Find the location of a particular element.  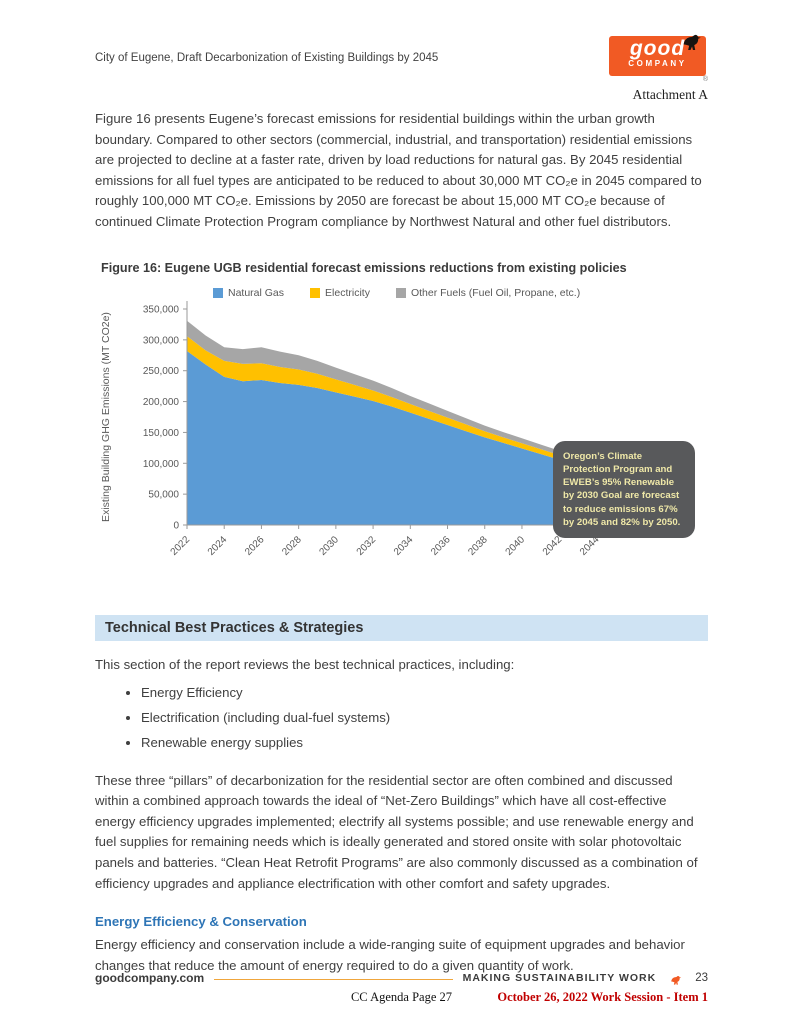

registered-mark: ® is located at coordinates (705, 79).